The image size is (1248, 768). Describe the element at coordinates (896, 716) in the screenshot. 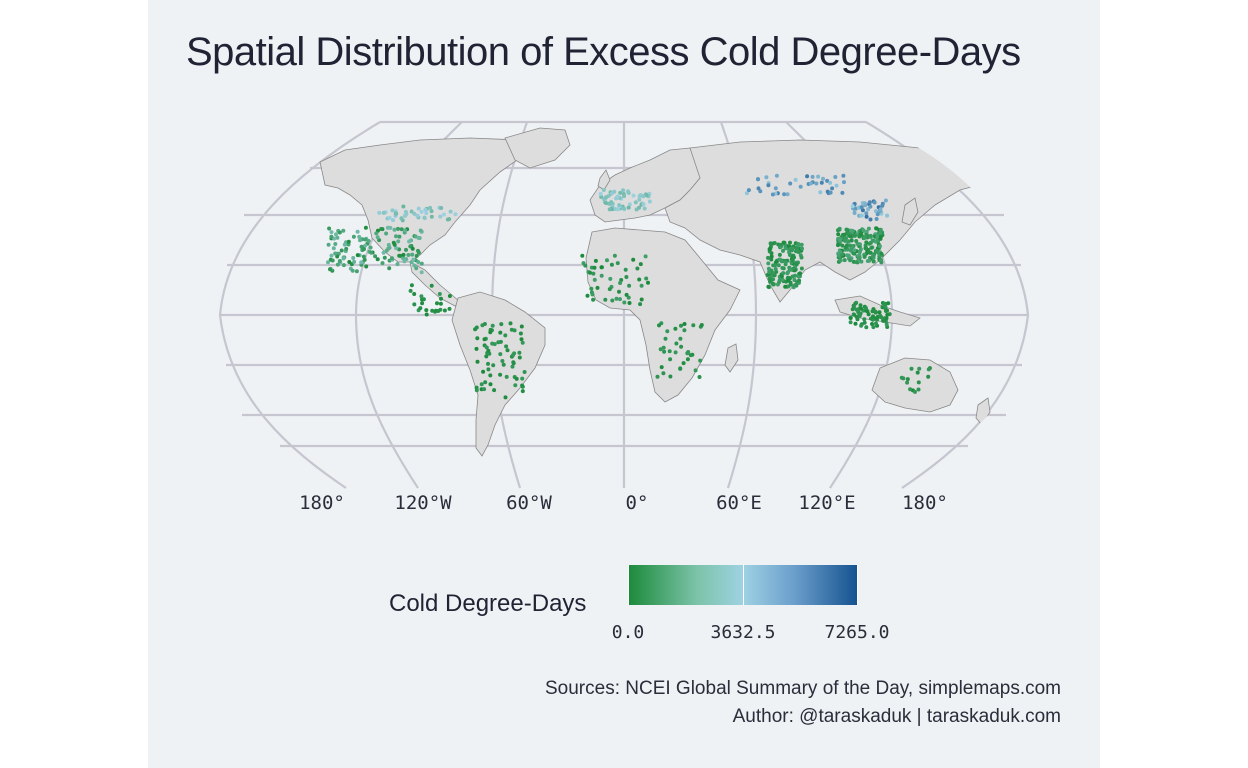

I see `author-caption: Author: @taraskaduk | taraskaduk.com` at that location.